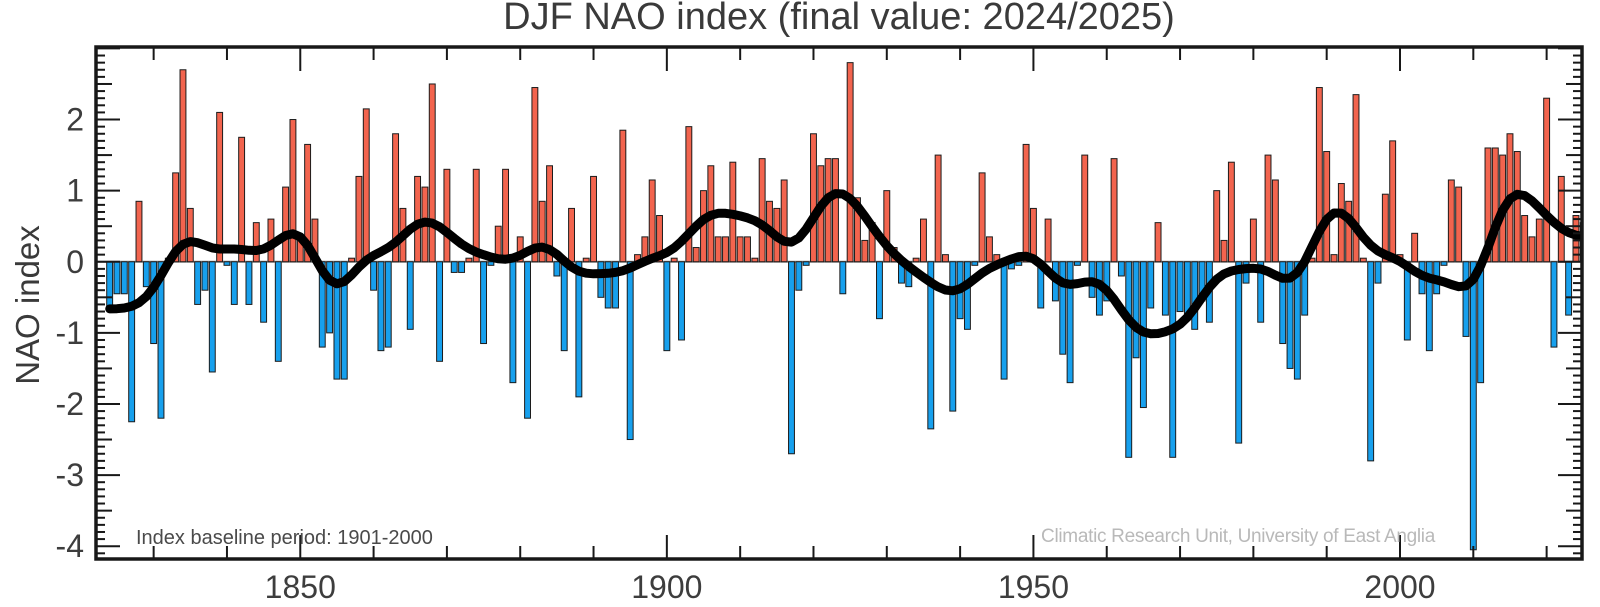 The image size is (1600, 607). I want to click on bar-1956, so click(1077, 263).